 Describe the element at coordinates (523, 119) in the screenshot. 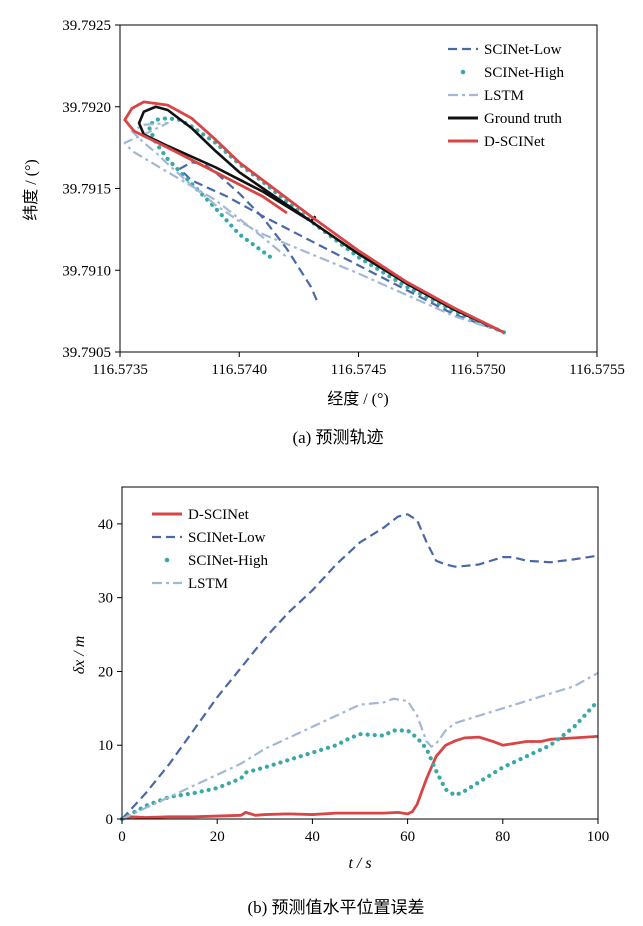

I see `chart-a-legend-item-ground-truth-label: Ground truth` at that location.